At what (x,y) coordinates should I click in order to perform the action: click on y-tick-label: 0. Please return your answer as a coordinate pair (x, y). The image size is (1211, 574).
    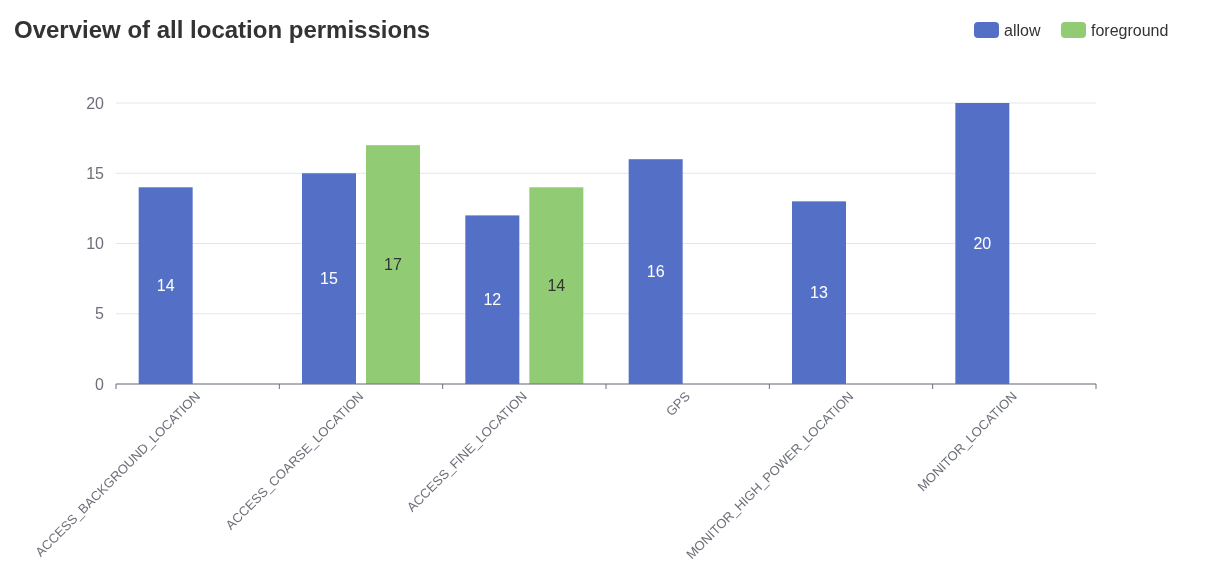
    Looking at the image, I should click on (100, 384).